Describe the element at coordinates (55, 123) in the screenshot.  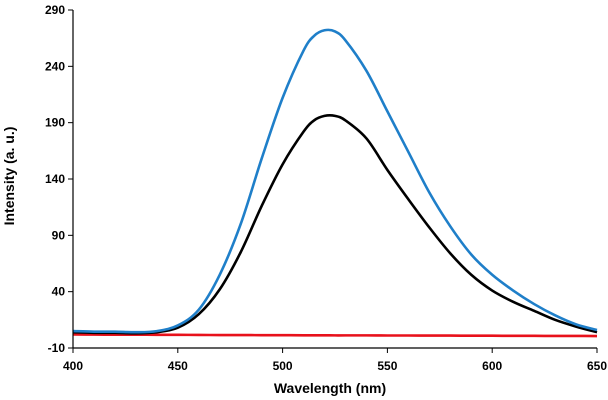
I see `y-tick-label: 190` at that location.